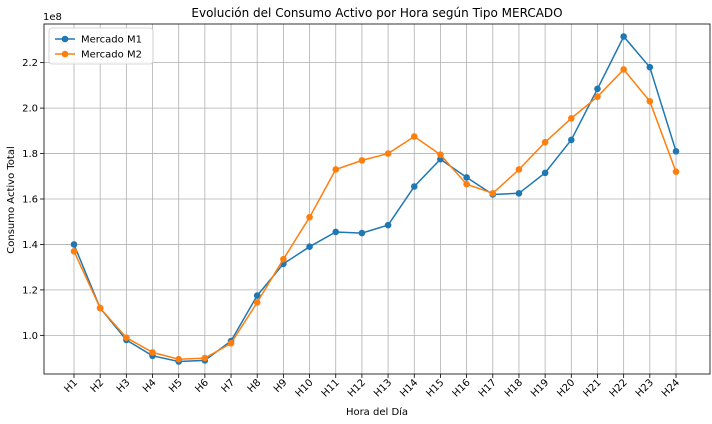 The height and width of the screenshot is (424, 712). What do you see at coordinates (377, 412) in the screenshot?
I see `x-axis-label: Hora del Día` at bounding box center [377, 412].